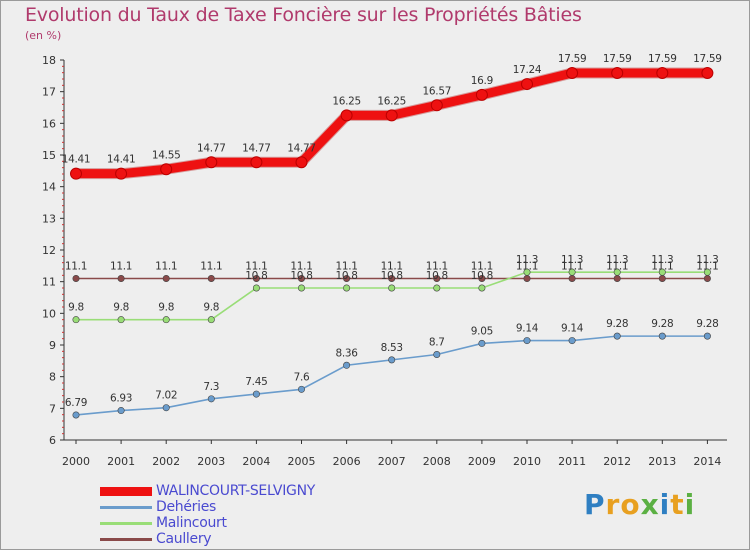 This screenshot has width=750, height=550. I want to click on y-tick-label: 7, so click(52, 408).